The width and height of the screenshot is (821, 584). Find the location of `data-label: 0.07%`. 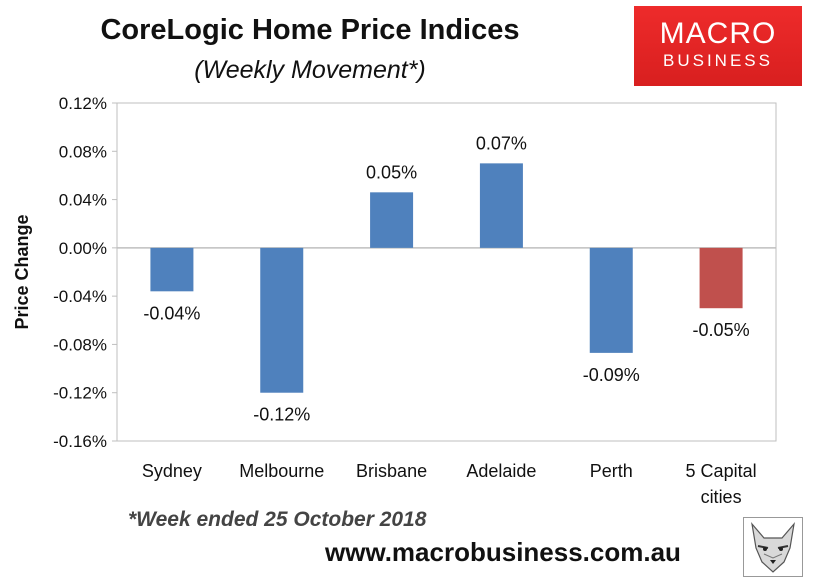

data-label: 0.07% is located at coordinates (501, 143).